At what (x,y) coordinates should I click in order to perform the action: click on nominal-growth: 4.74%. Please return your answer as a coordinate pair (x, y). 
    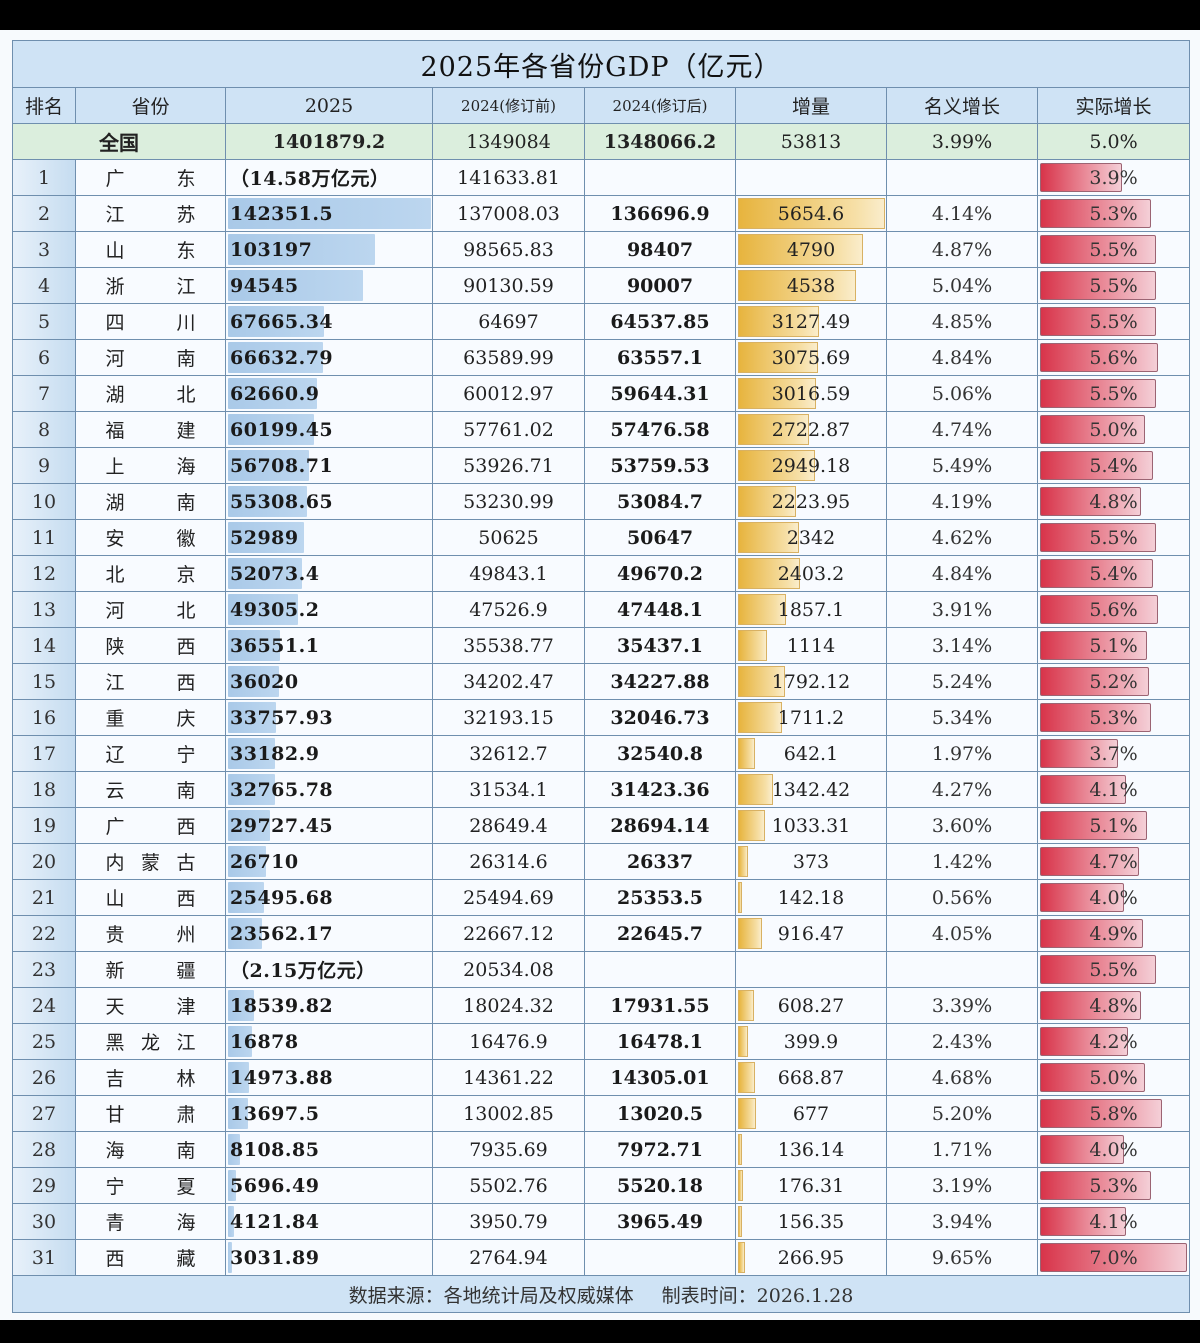
    Looking at the image, I should click on (962, 429).